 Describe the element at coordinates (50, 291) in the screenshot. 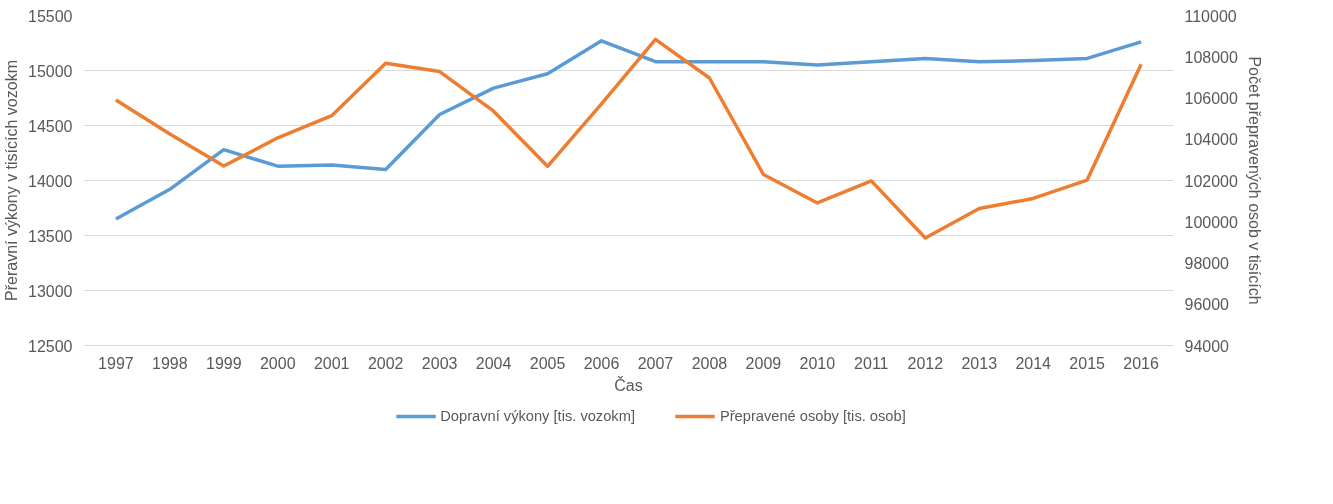

I see `y-tick-label: 13000` at that location.